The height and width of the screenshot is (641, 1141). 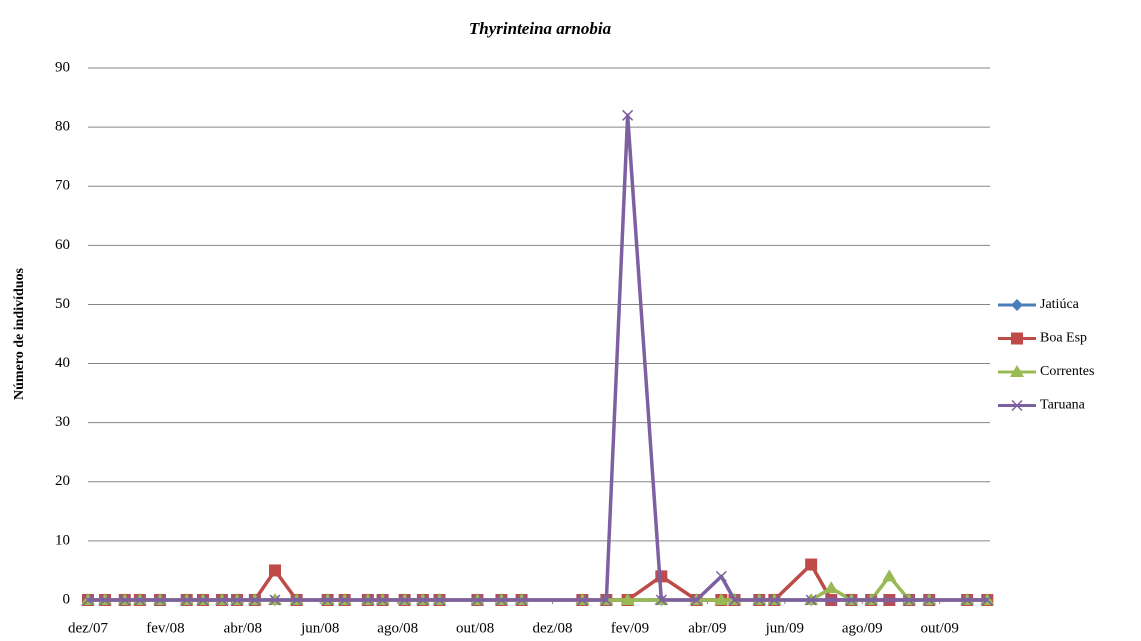 I want to click on x-tick-label: jun/09, so click(x=784, y=628).